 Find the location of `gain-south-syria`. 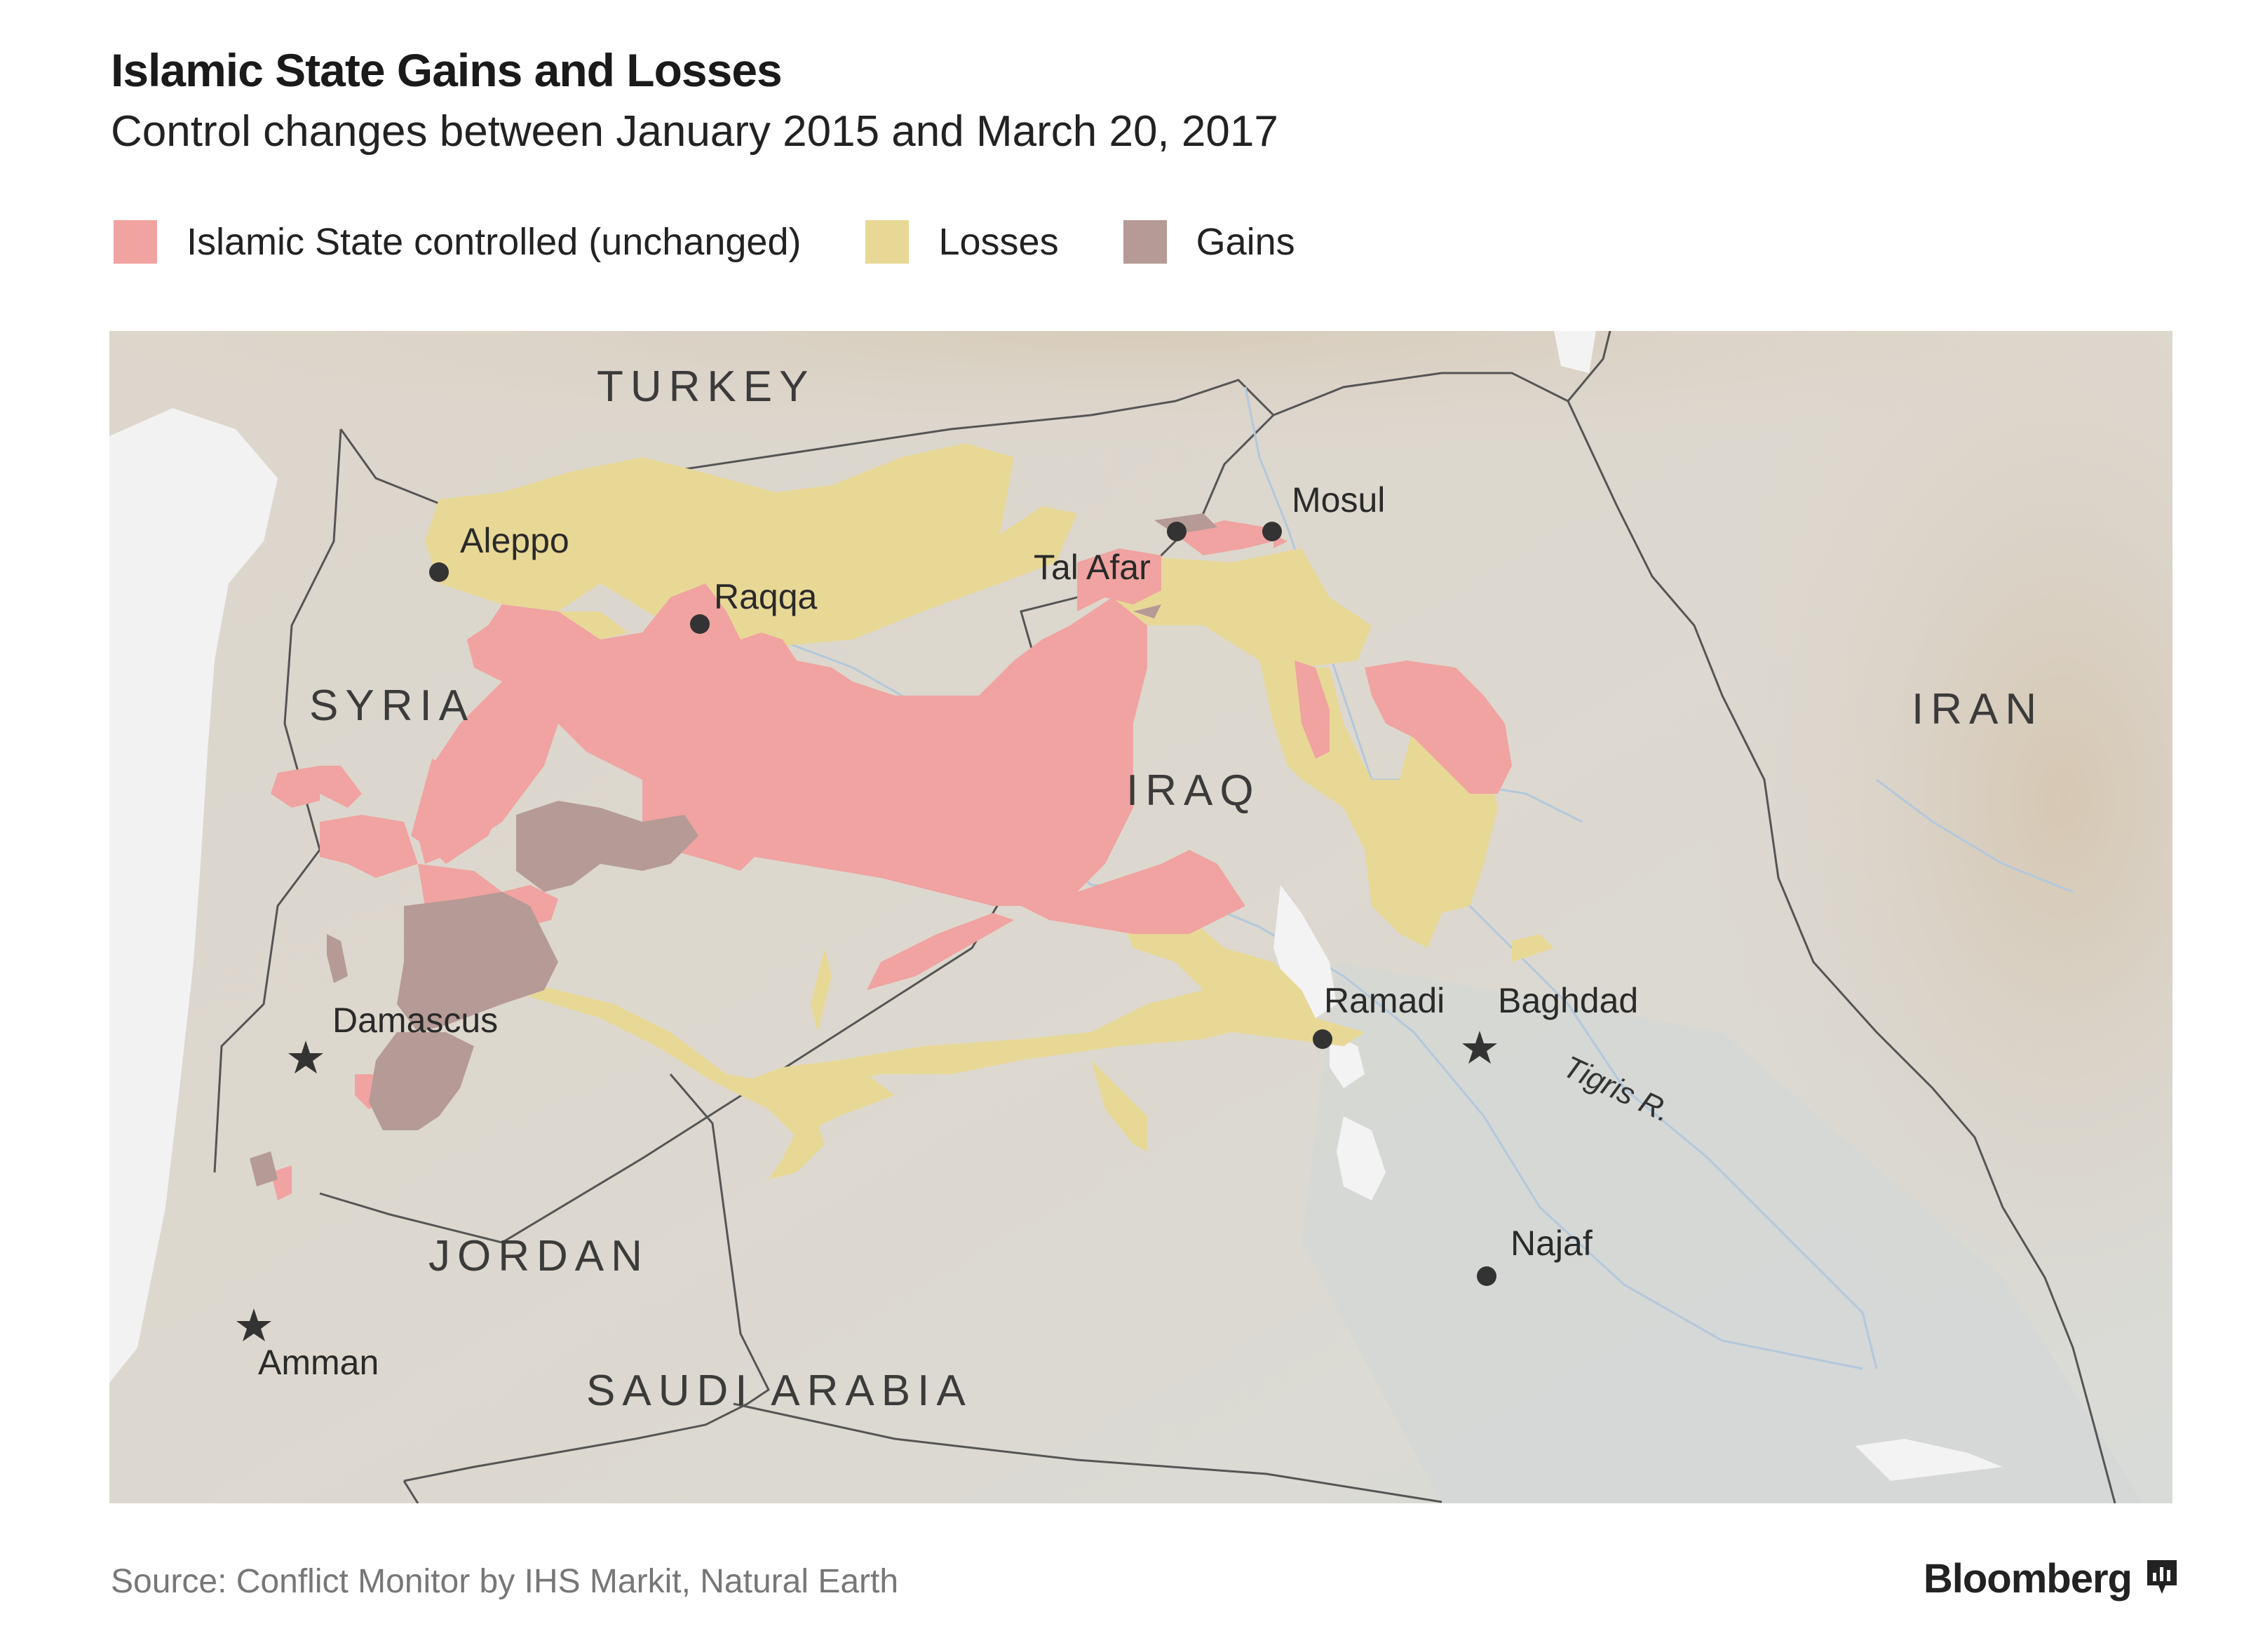

gain-south-syria is located at coordinates (264, 1168).